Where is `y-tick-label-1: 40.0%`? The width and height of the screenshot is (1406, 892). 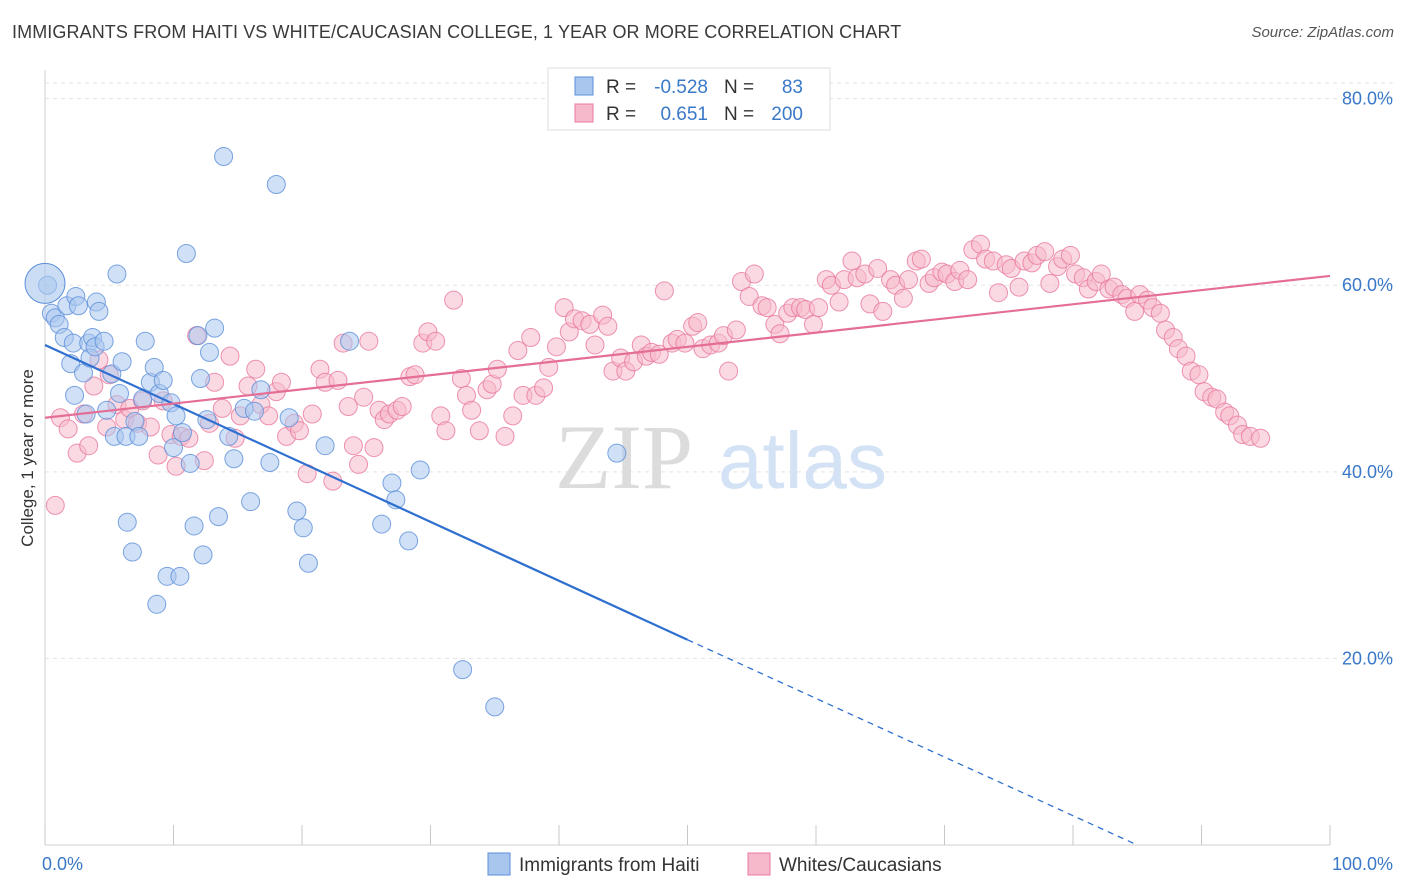 y-tick-label-1: 40.0% is located at coordinates (1367, 472).